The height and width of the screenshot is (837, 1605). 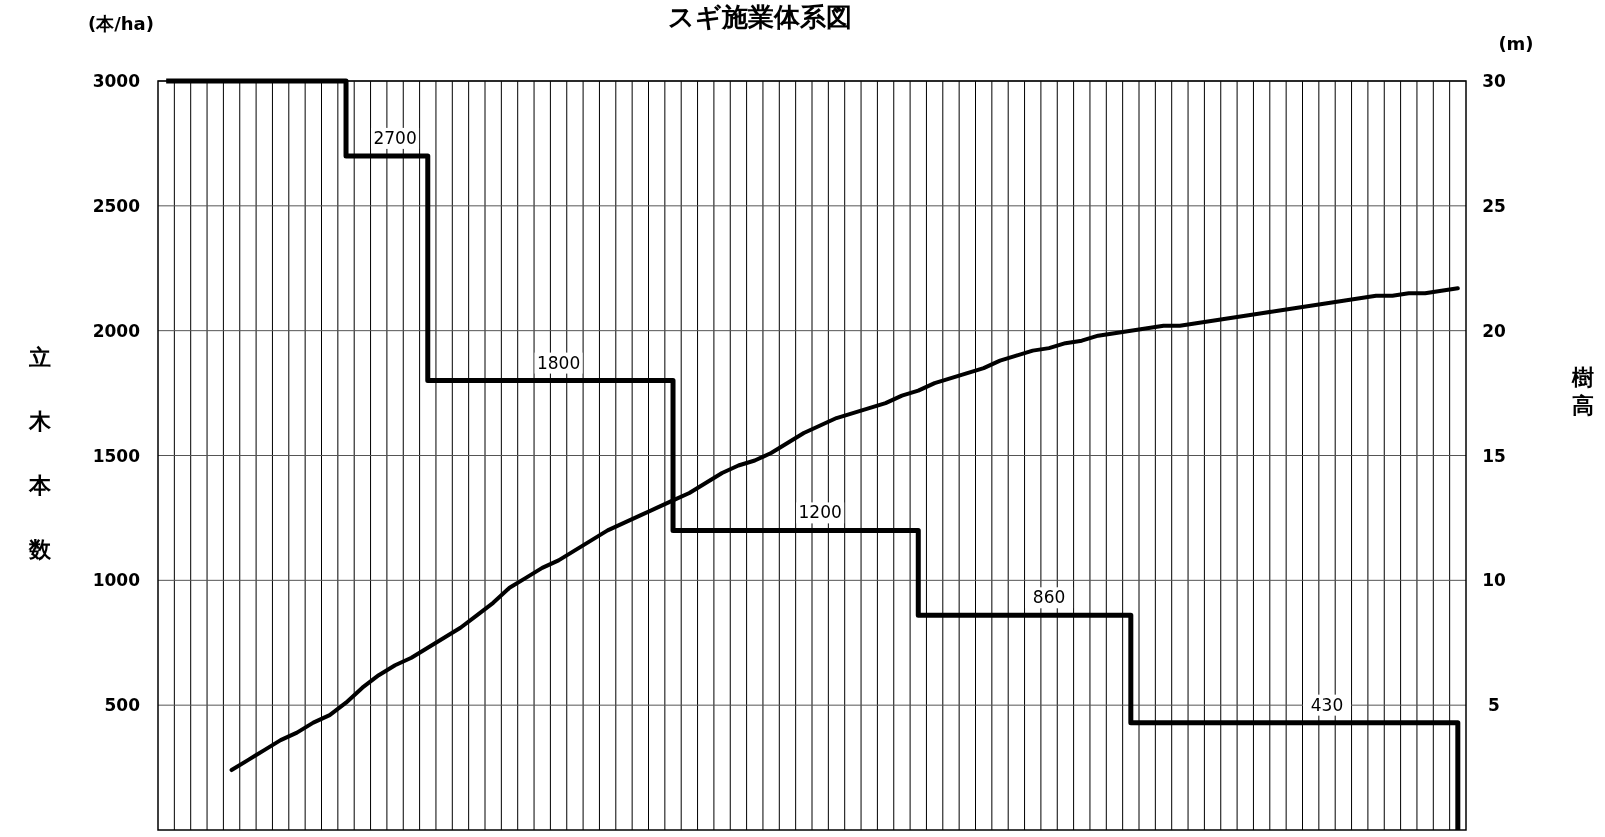 I want to click on y2-tick-label: 15, so click(x=1494, y=455).